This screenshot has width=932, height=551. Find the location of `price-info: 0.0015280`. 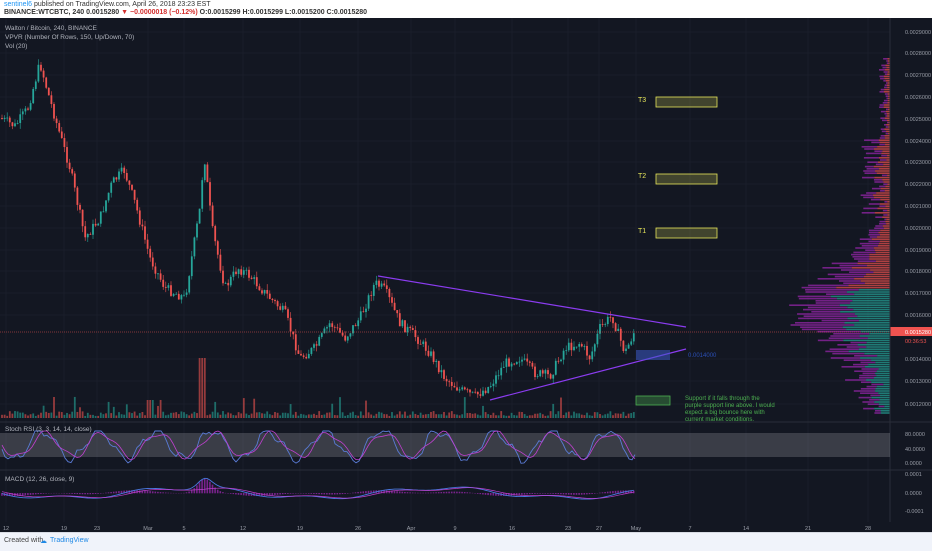

price-info: 0.0015280 is located at coordinates (102, 12).